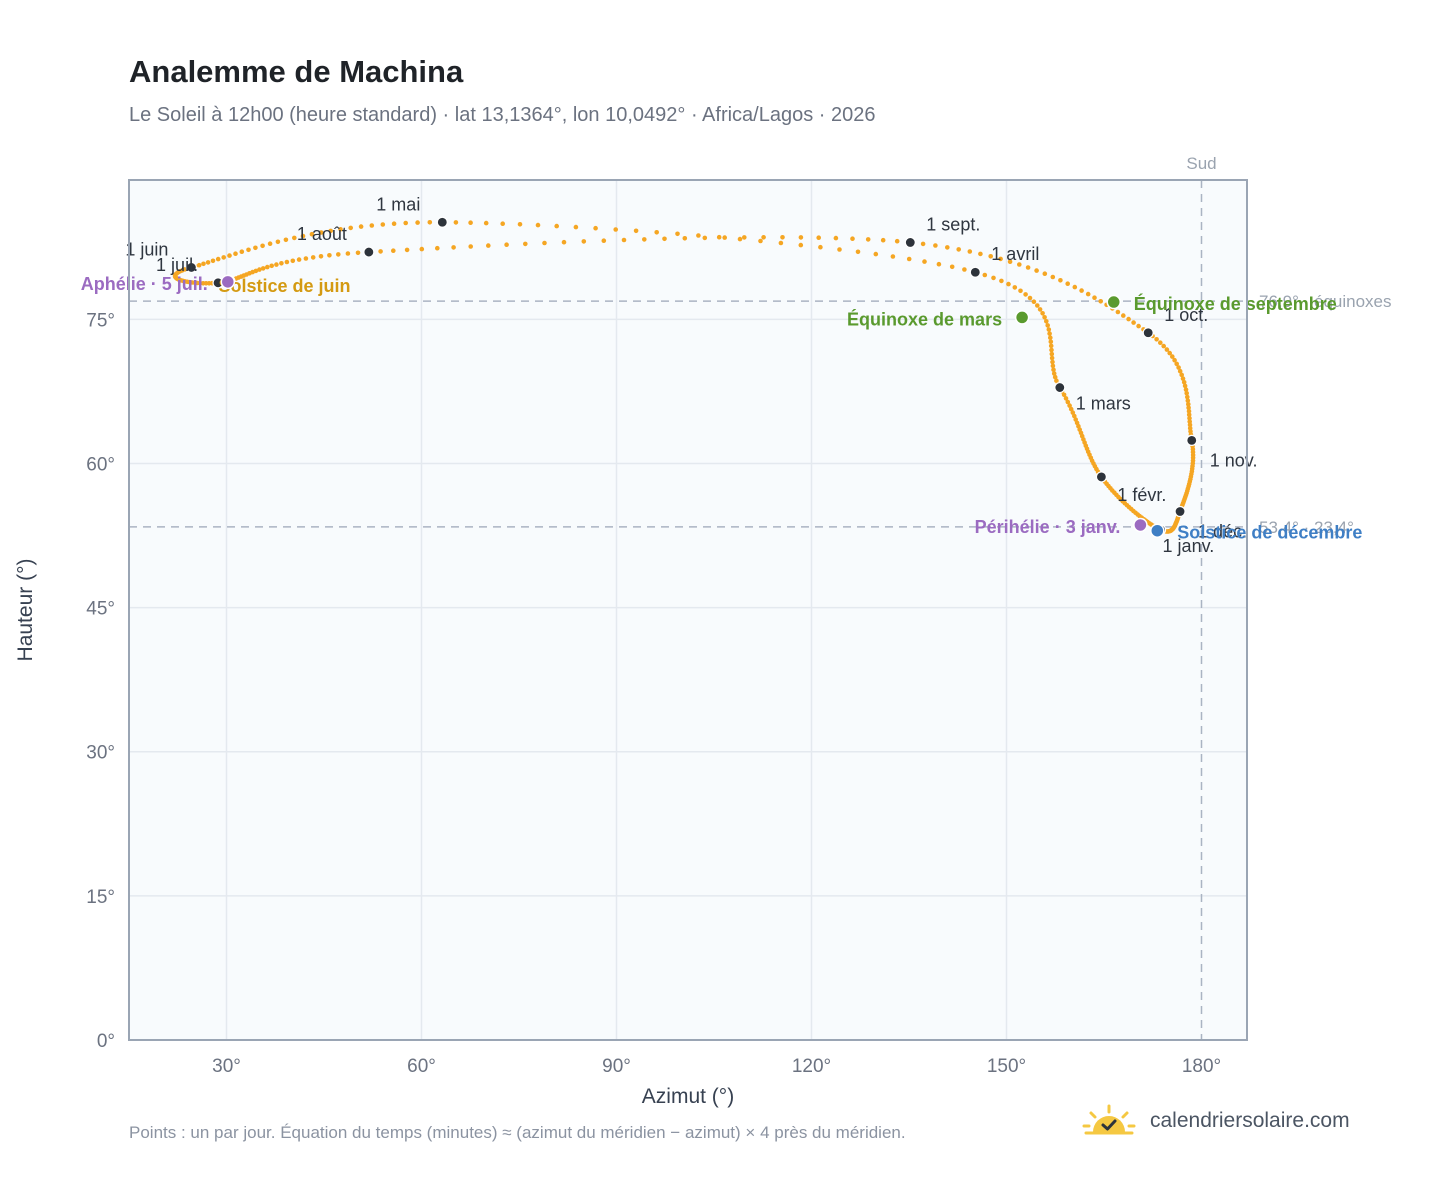  Describe the element at coordinates (100, 897) in the screenshot. I see `y-tick-label-1: 15°` at that location.